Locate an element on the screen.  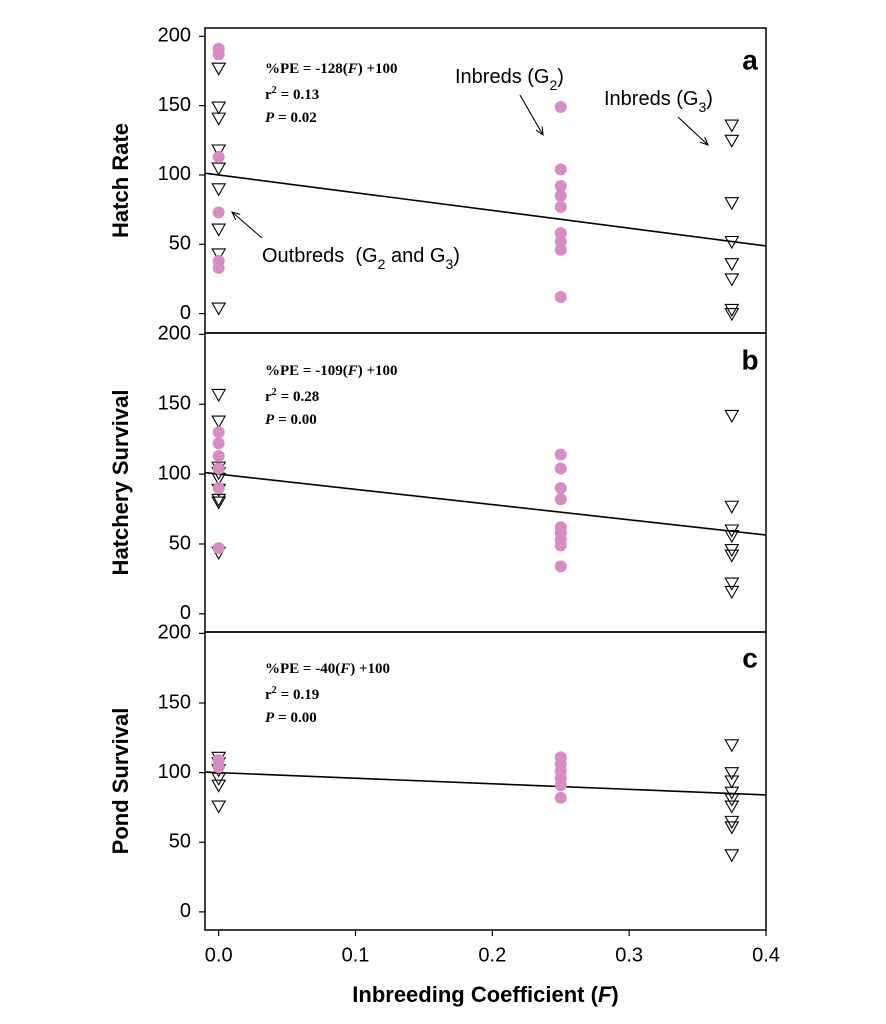
stat-text: = 0.13 is located at coordinates (300, 95).